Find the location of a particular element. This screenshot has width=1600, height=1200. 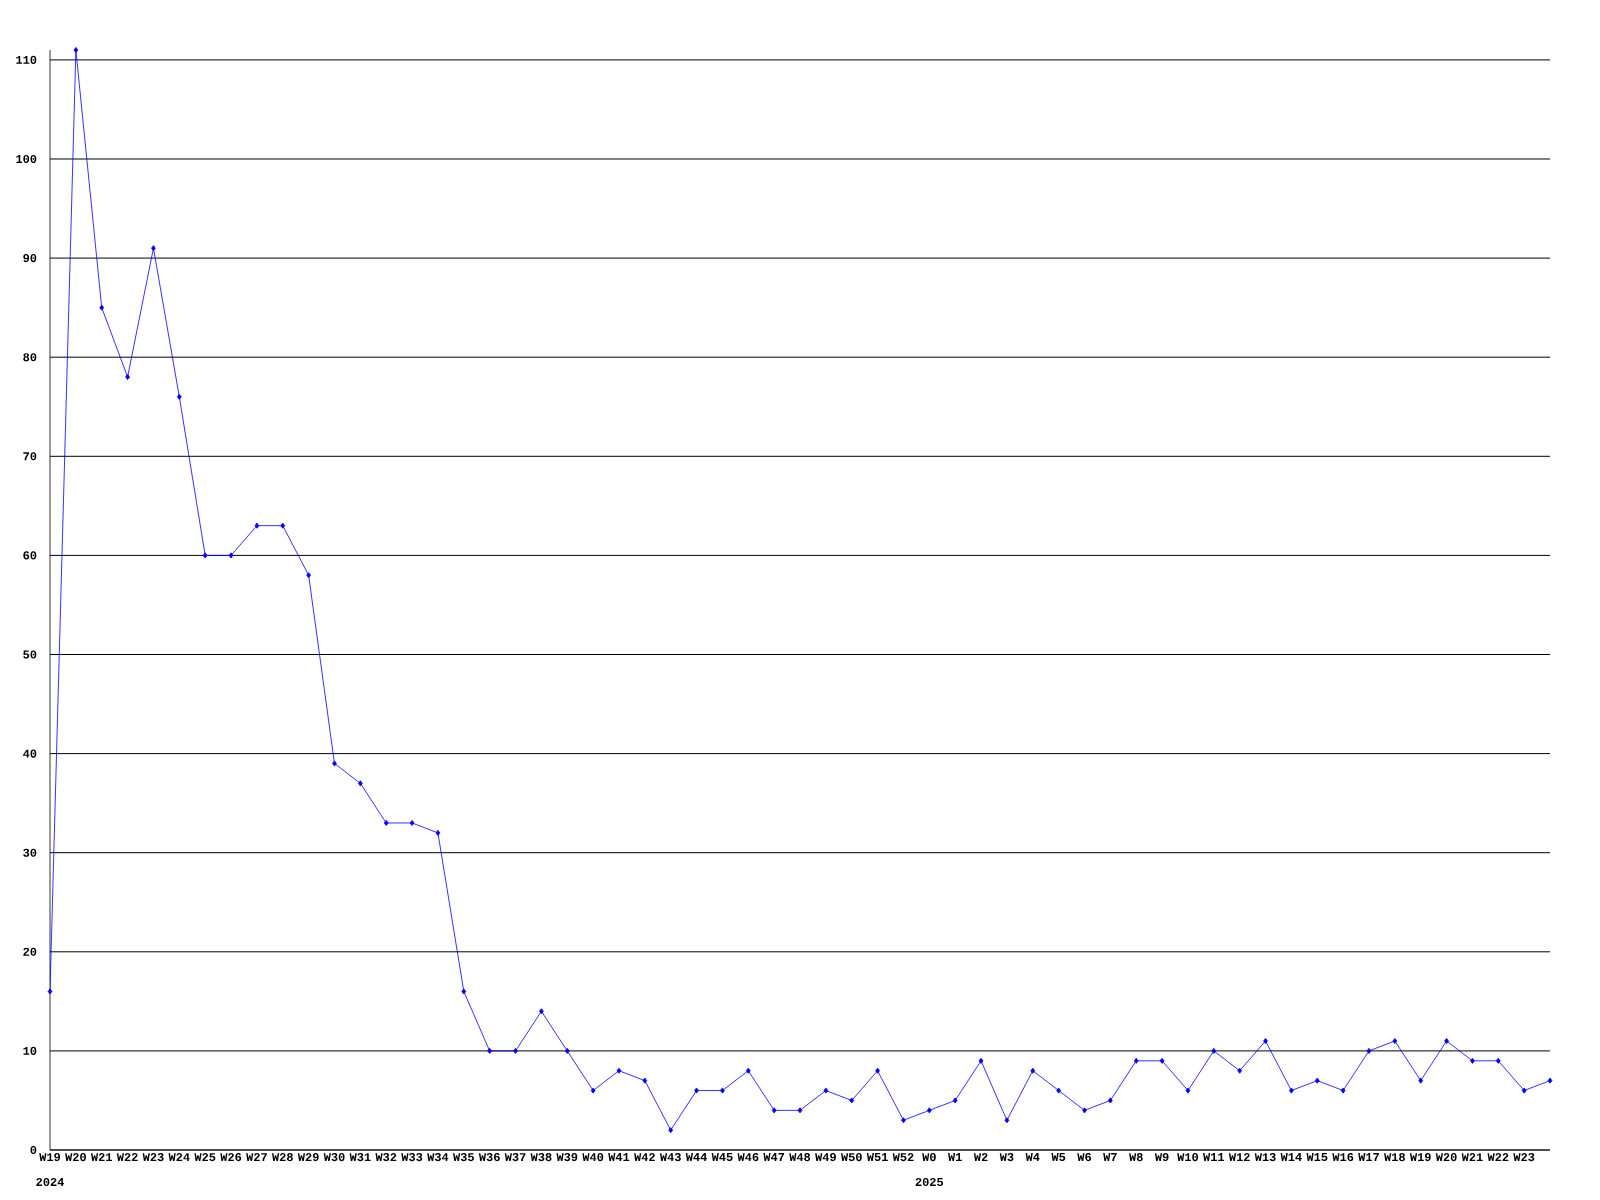

x-tick-label: W29 is located at coordinates (308, 1157).